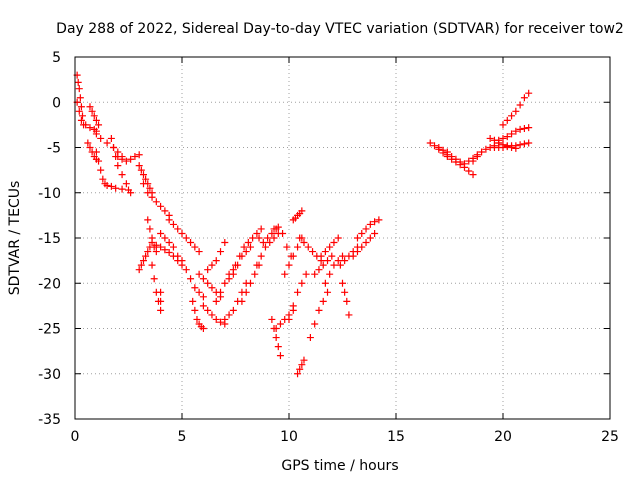  Describe the element at coordinates (315, 274) in the screenshot. I see `data-point-arc38` at that location.